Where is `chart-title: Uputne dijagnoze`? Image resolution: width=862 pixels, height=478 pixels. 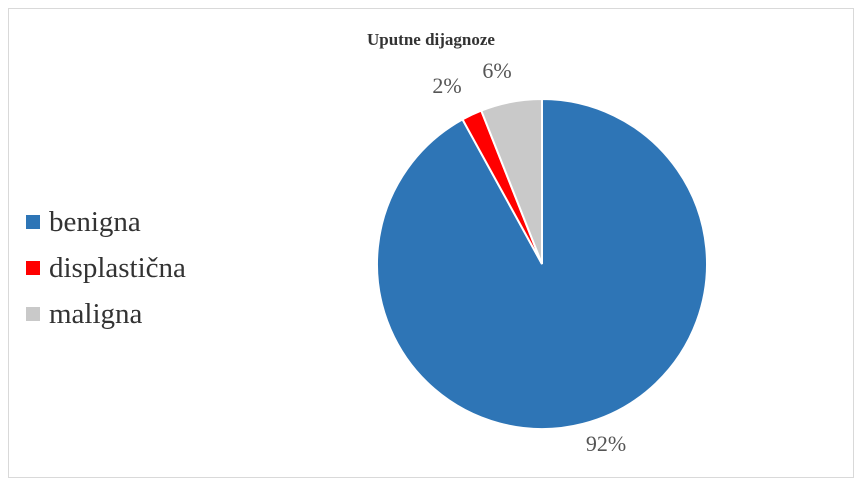
chart-title: Uputne dijagnoze is located at coordinates (431, 39).